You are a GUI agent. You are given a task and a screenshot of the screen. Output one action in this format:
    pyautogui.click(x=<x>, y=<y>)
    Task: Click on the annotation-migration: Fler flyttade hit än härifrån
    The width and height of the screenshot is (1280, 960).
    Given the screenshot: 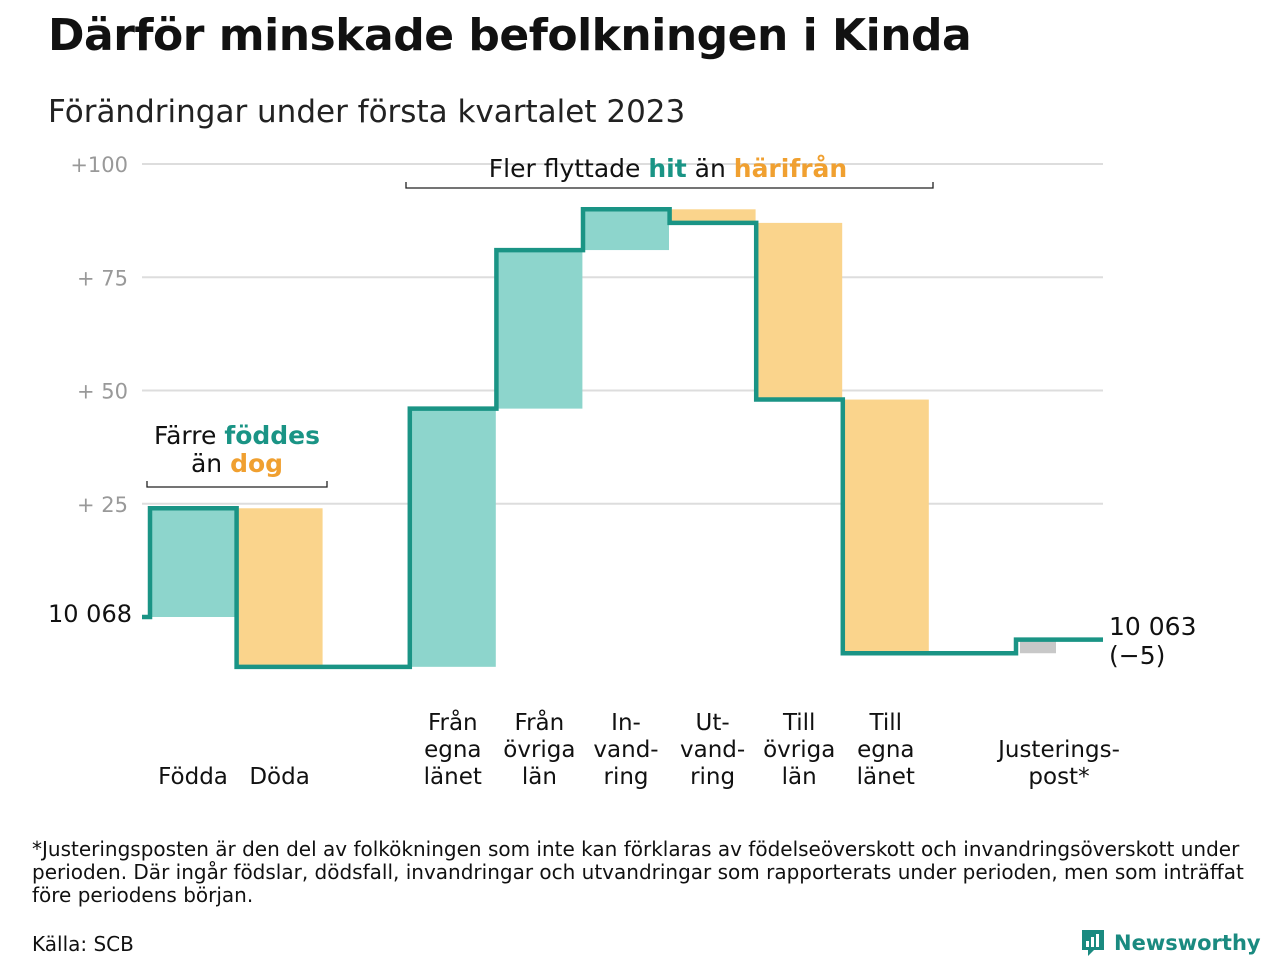 What is the action you would take?
    pyautogui.click(x=668, y=168)
    